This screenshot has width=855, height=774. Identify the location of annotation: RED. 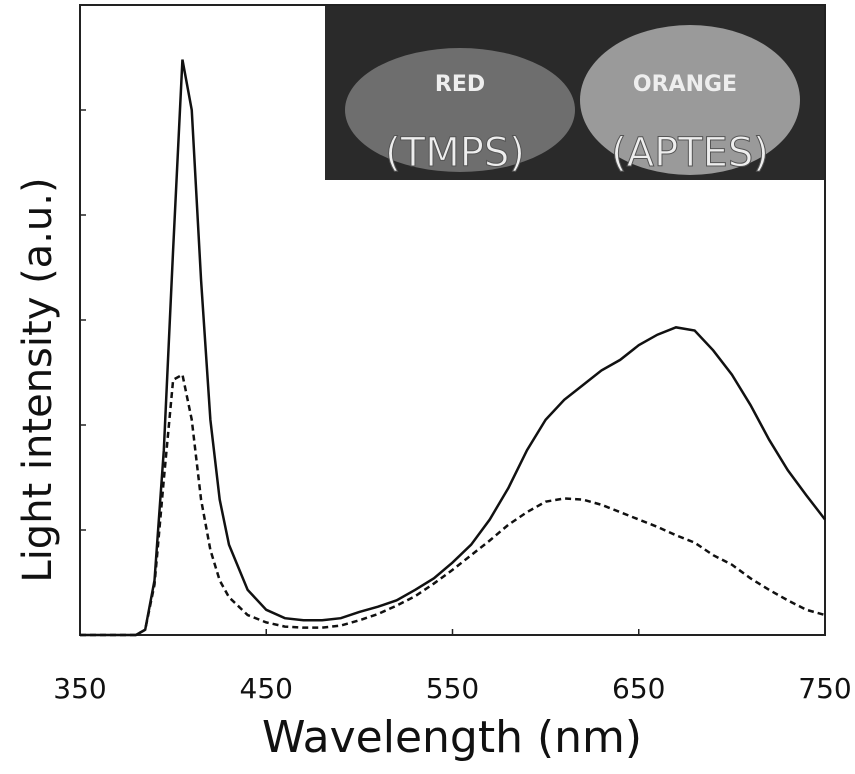
(460, 84).